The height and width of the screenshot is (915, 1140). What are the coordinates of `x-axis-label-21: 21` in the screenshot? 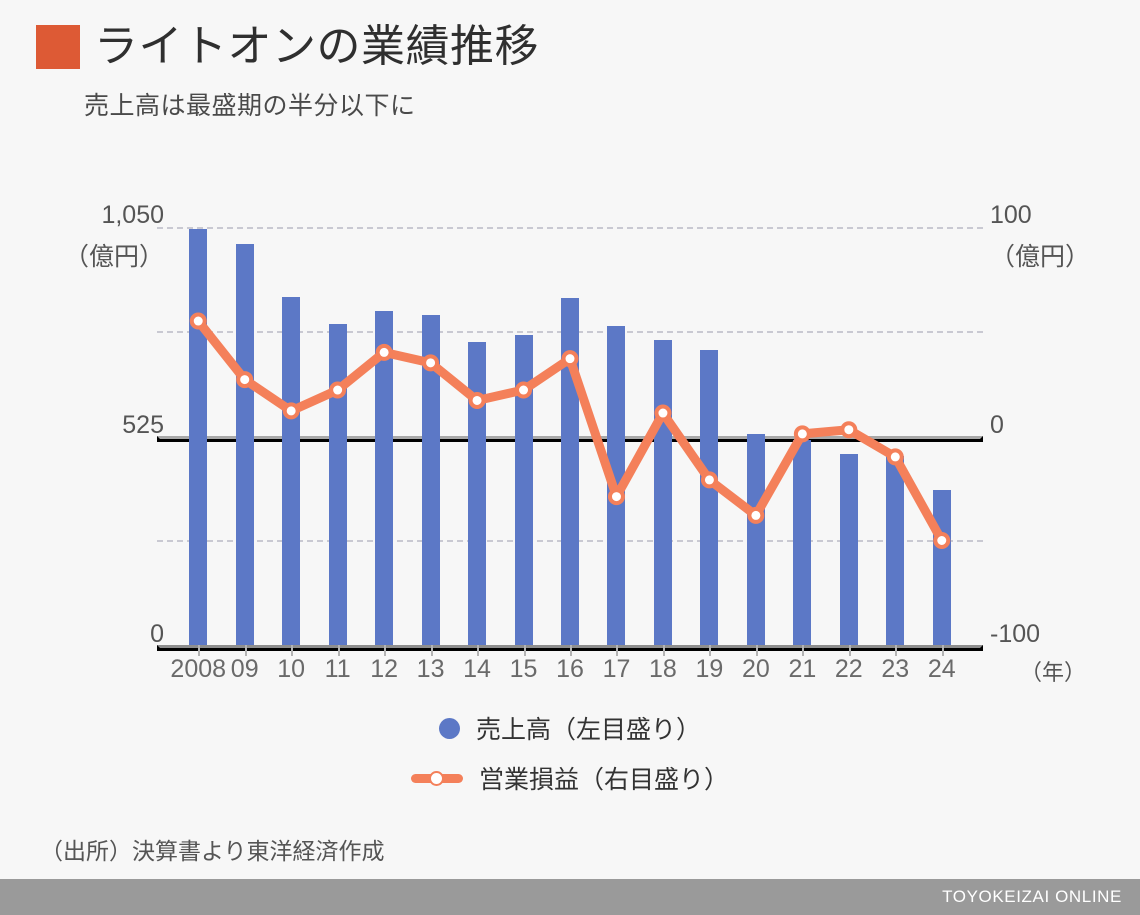 It's located at (802, 669).